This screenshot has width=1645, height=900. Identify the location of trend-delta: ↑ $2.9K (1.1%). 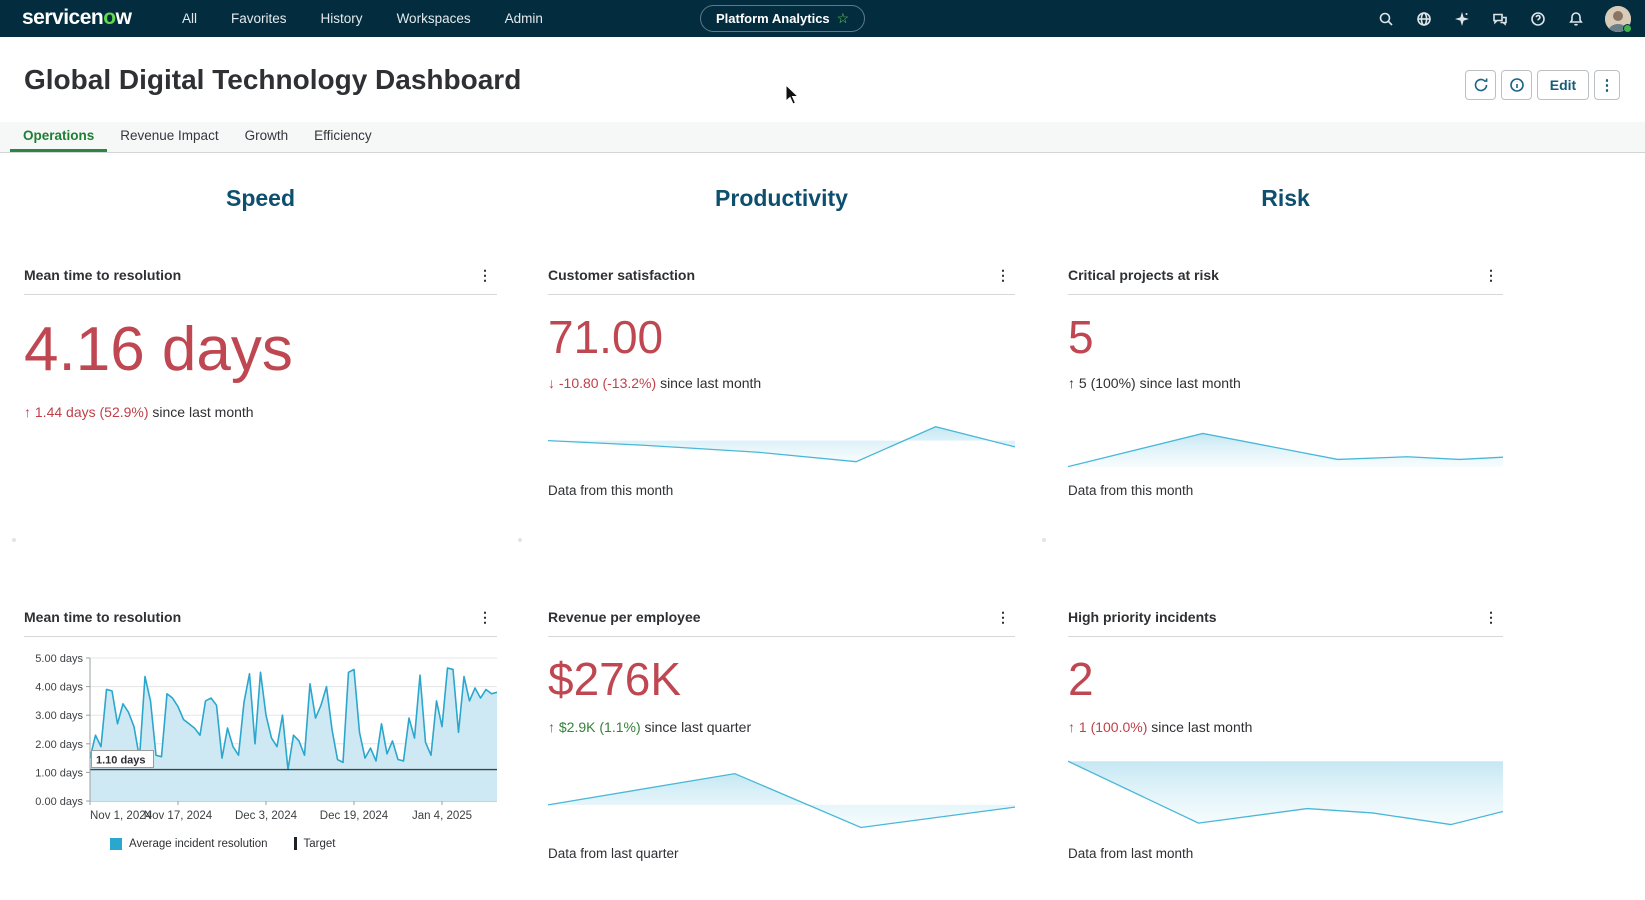
(594, 727).